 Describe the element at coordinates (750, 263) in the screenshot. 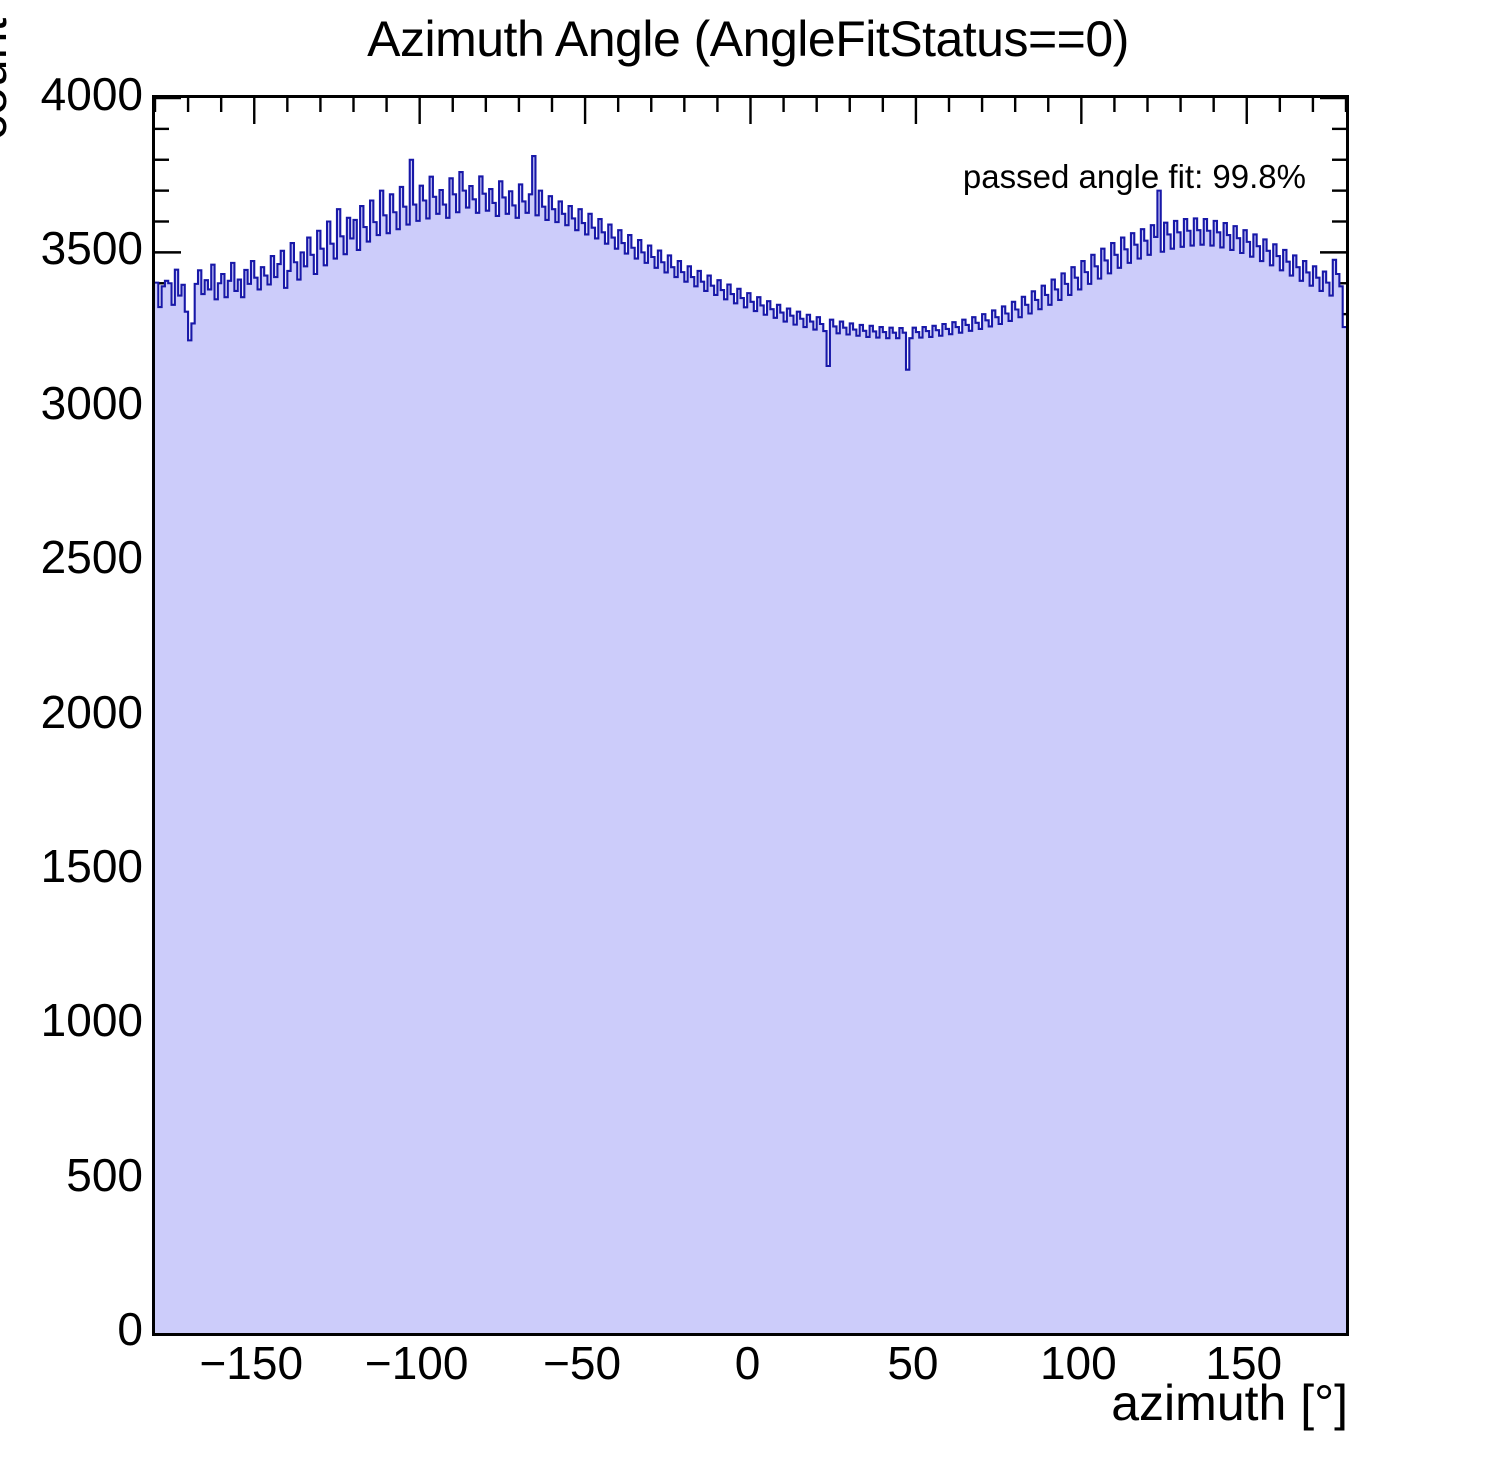

I see `histogram-outline` at that location.